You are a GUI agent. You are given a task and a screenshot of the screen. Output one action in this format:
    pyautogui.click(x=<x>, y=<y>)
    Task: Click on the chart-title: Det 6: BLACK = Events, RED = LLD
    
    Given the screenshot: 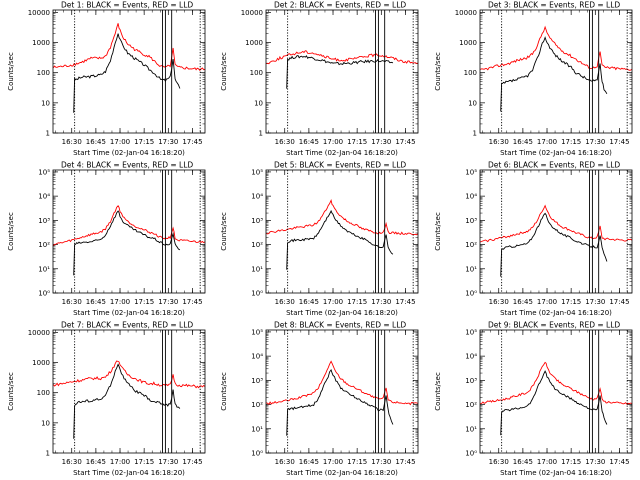 What is the action you would take?
    pyautogui.click(x=554, y=165)
    